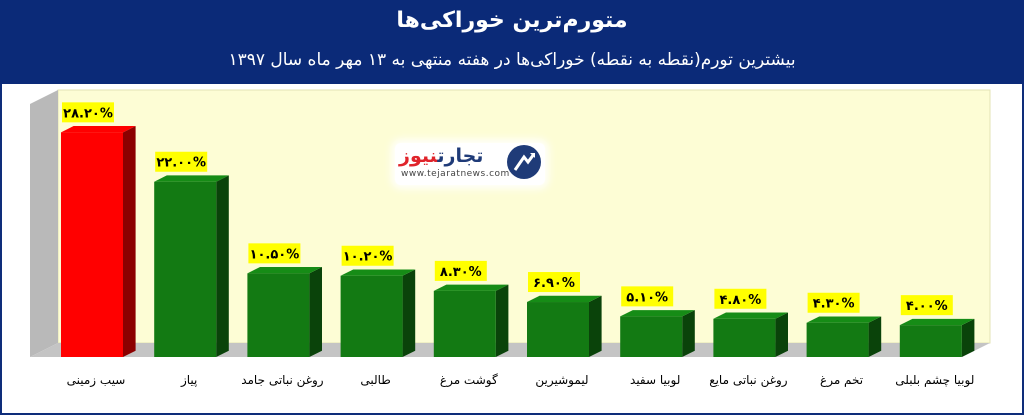  I want to click on chart-title: متورم‌ترین خوراکی‌ها, so click(512, 20).